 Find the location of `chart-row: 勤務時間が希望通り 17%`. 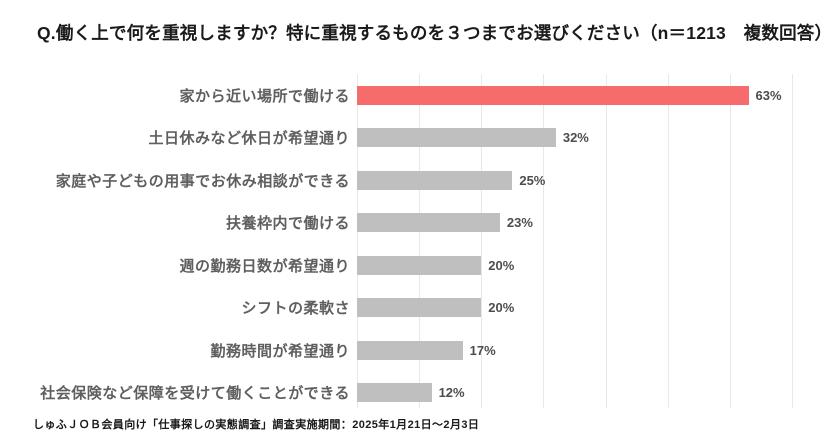

chart-row: 勤務時間が希望通り 17% is located at coordinates (414, 350).